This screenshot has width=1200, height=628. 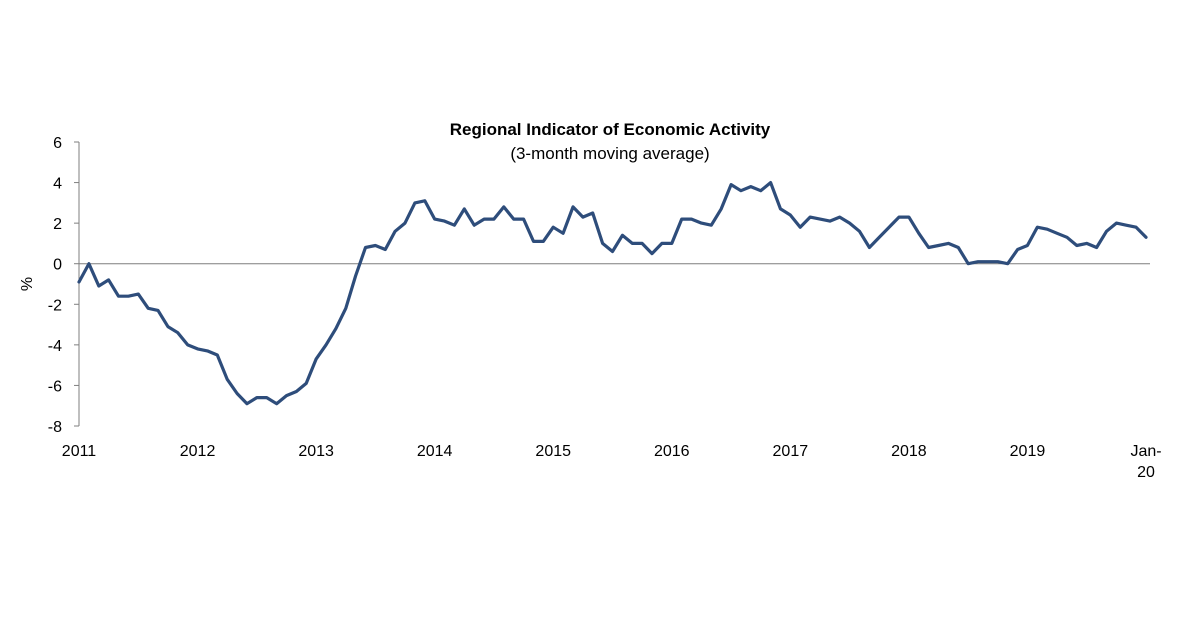 What do you see at coordinates (57, 224) in the screenshot?
I see `y-tick-label: 2` at bounding box center [57, 224].